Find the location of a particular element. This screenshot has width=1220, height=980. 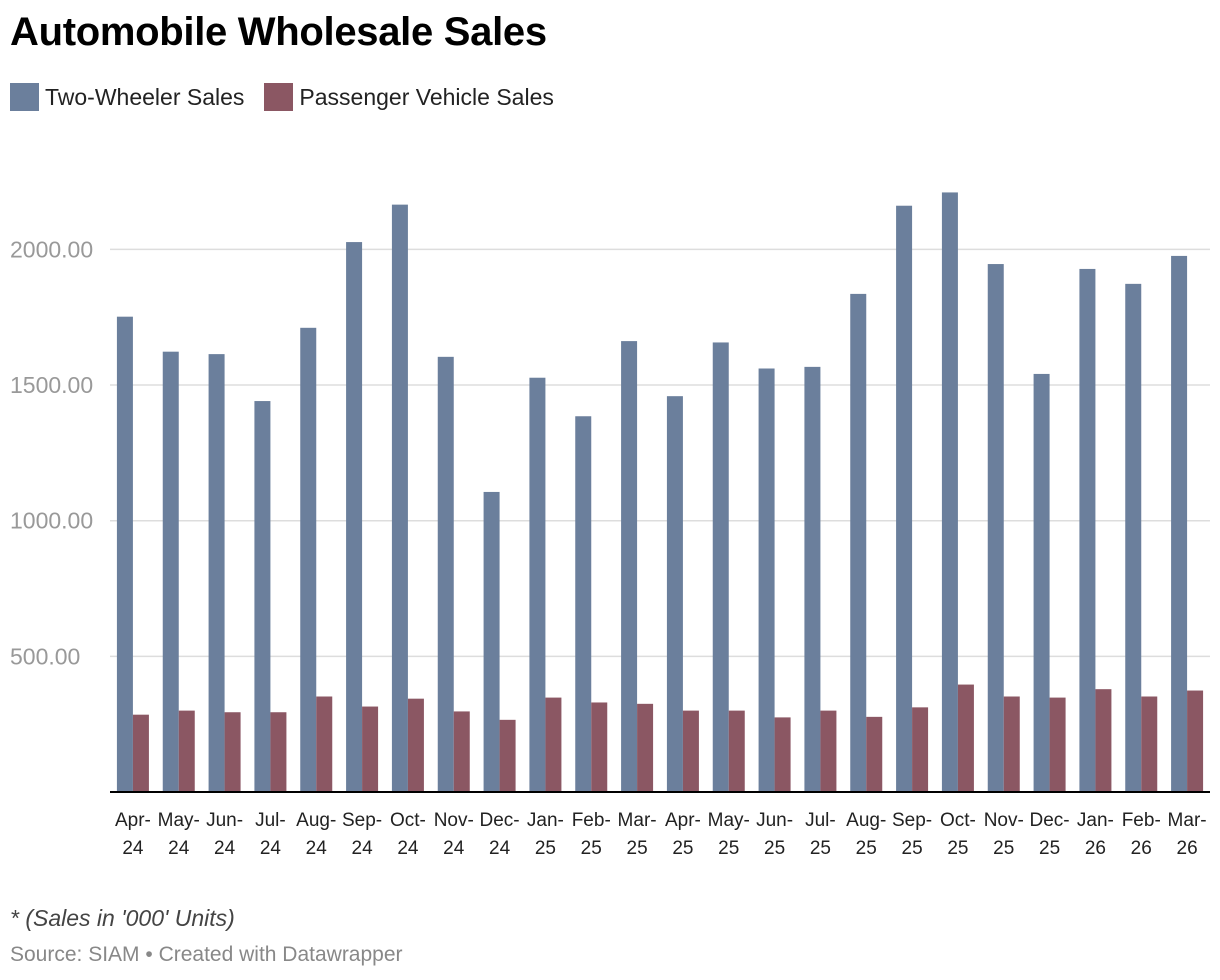

legend-label-passenger: Passenger Vehicle Sales is located at coordinates (426, 96).